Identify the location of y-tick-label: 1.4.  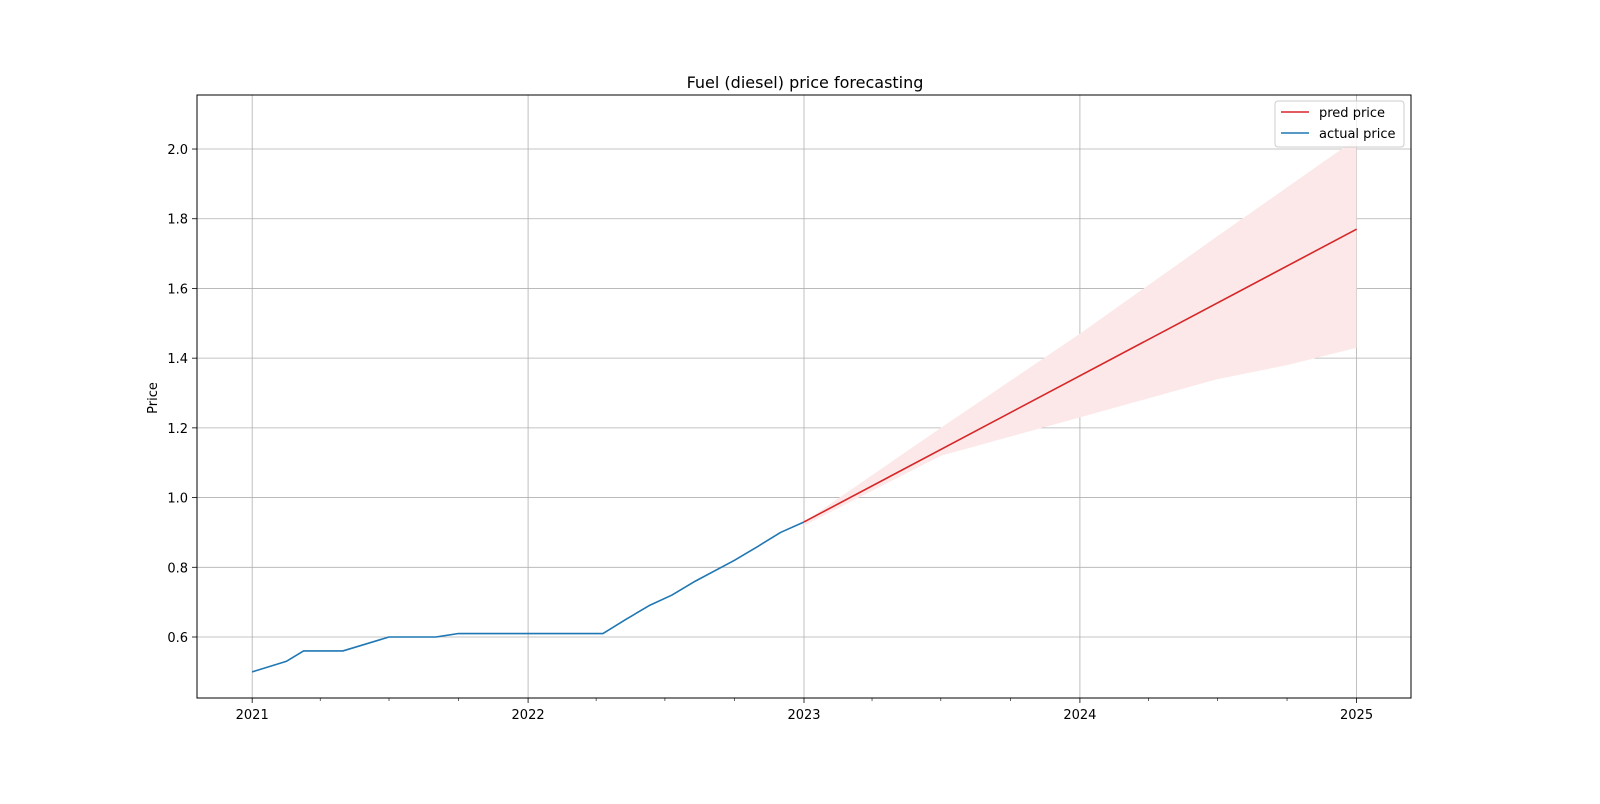
(177, 359).